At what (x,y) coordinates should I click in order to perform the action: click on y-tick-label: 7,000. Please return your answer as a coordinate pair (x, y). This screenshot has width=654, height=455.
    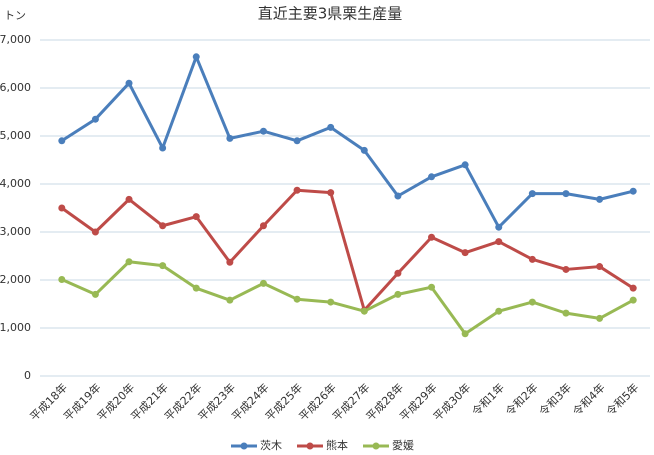
    Looking at the image, I should click on (15, 39).